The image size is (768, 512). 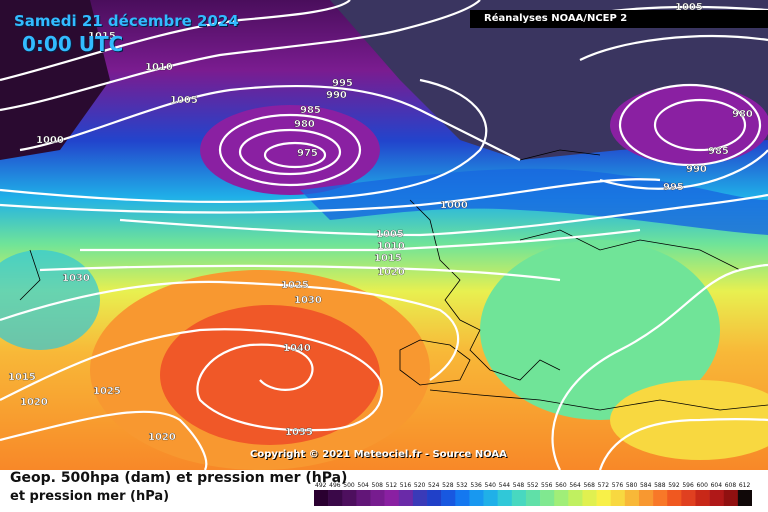 What do you see at coordinates (688, 485) in the screenshot?
I see `scale-tick-label: 596` at bounding box center [688, 485].